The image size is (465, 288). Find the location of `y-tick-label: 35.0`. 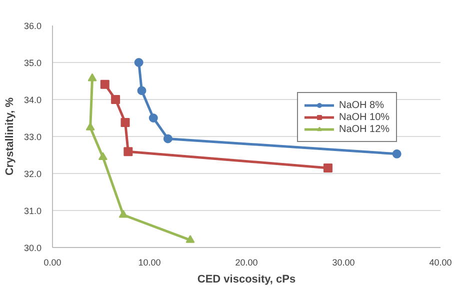

y-tick-label: 35.0 is located at coordinates (33, 63).